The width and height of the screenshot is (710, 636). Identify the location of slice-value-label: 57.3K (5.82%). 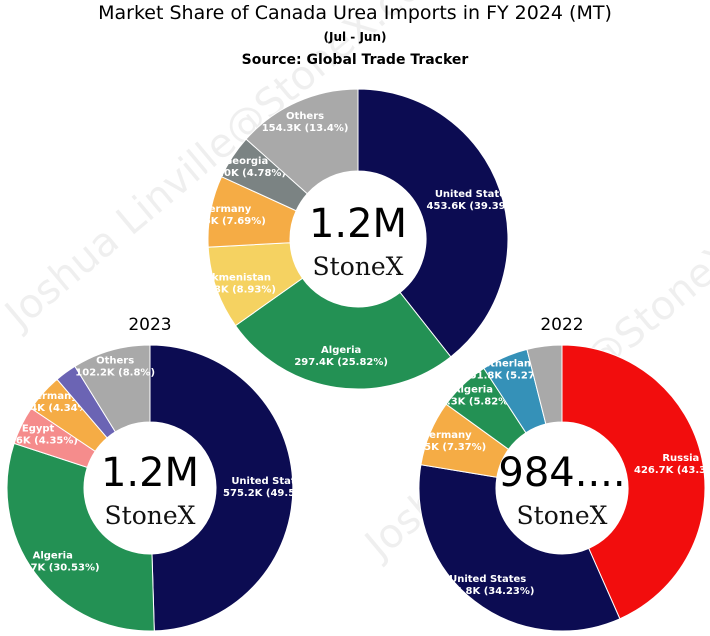
(473, 402).